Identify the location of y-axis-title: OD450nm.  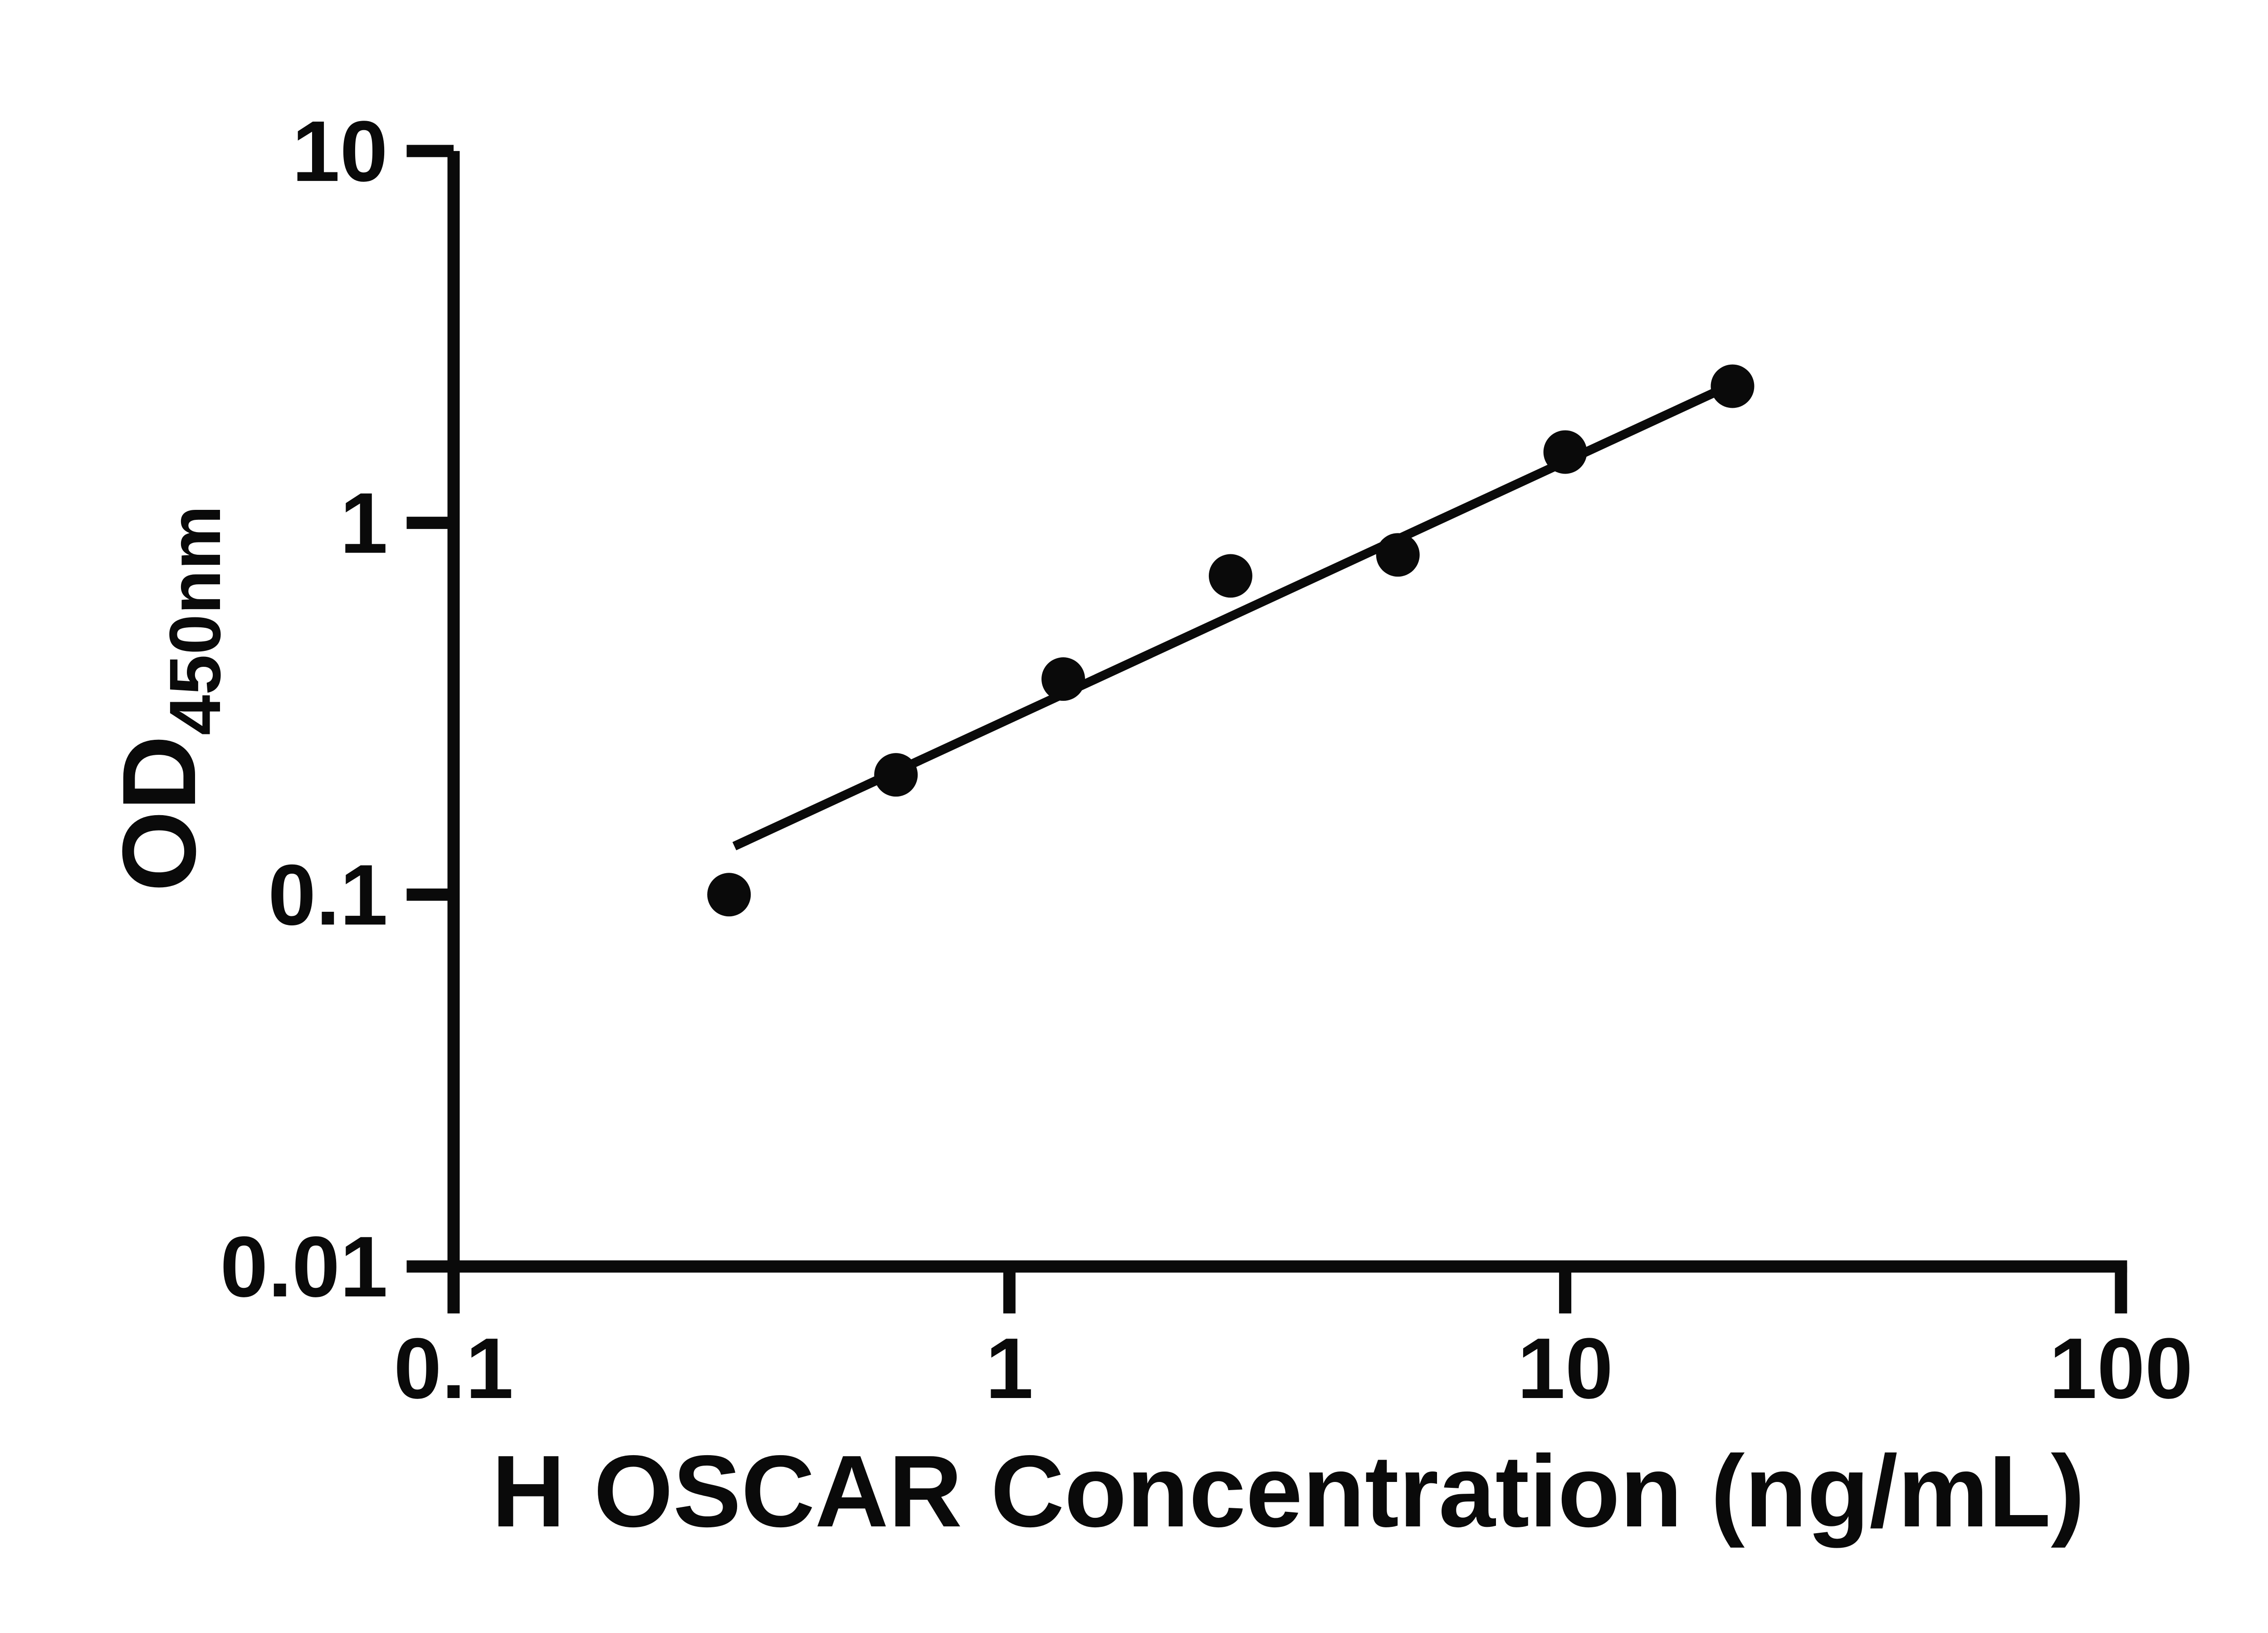
(168, 698).